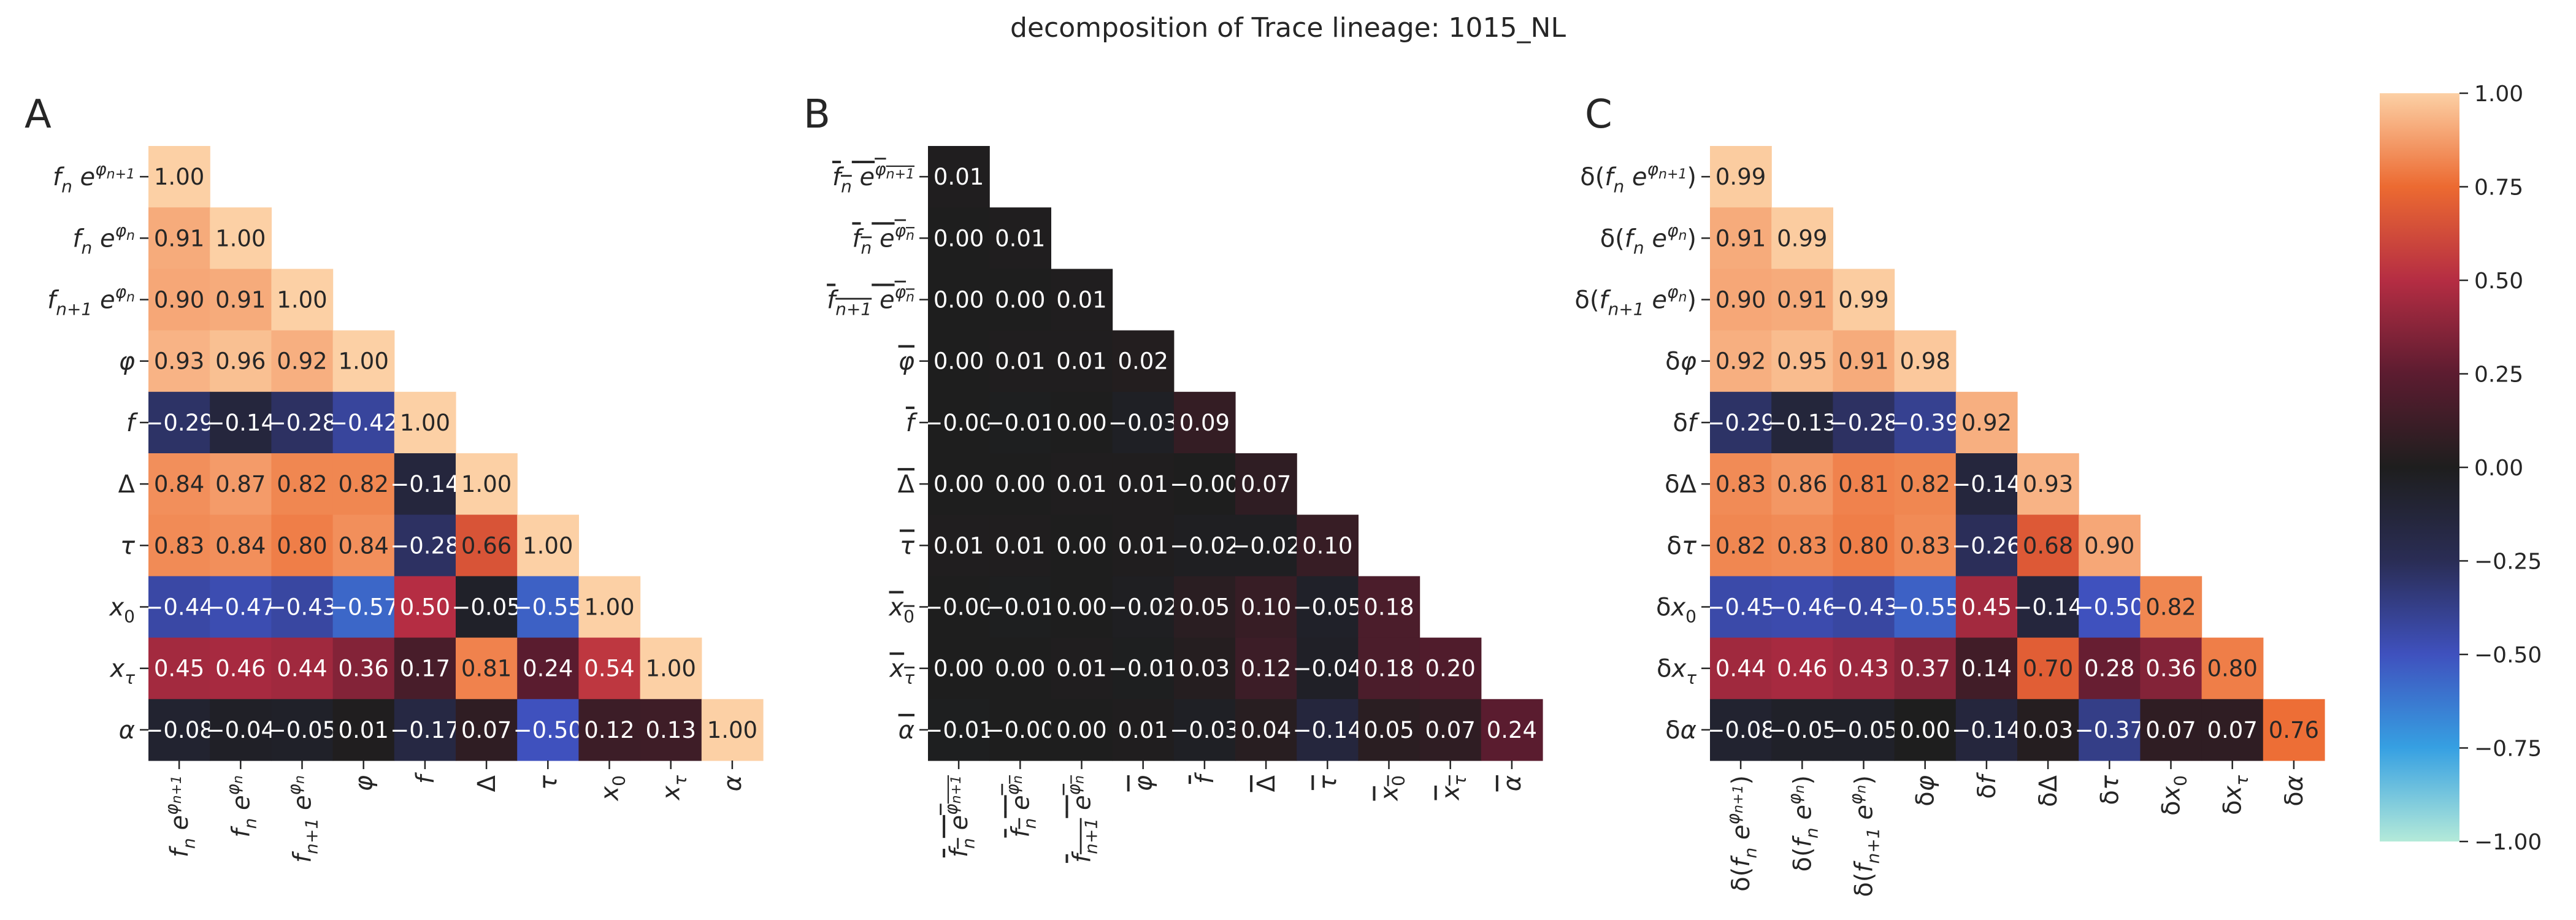 The image size is (2576, 920). I want to click on cell-value-label: 0.84, so click(179, 484).